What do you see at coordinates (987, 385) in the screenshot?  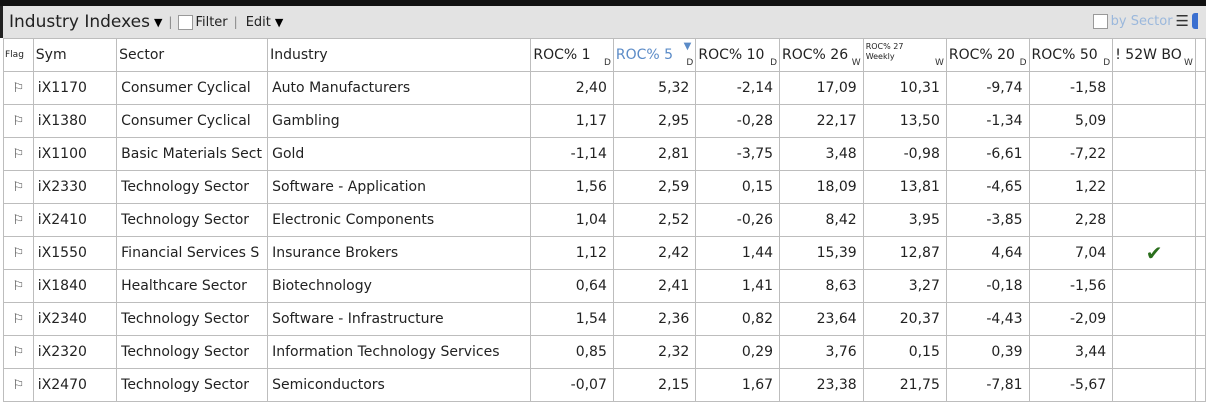 I see `roc-cell: -7,81` at bounding box center [987, 385].